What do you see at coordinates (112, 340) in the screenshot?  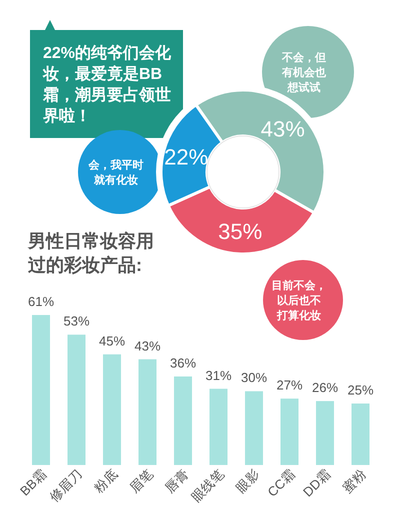 I see `data-label: 45%` at bounding box center [112, 340].